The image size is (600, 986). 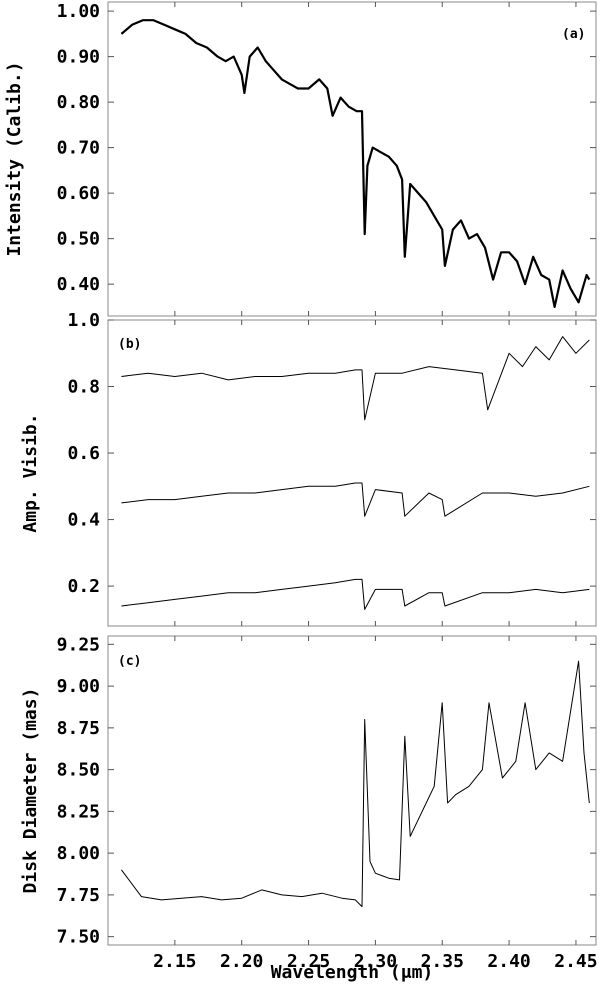 What do you see at coordinates (83, 453) in the screenshot?
I see `y-tick-label: 0.6` at bounding box center [83, 453].